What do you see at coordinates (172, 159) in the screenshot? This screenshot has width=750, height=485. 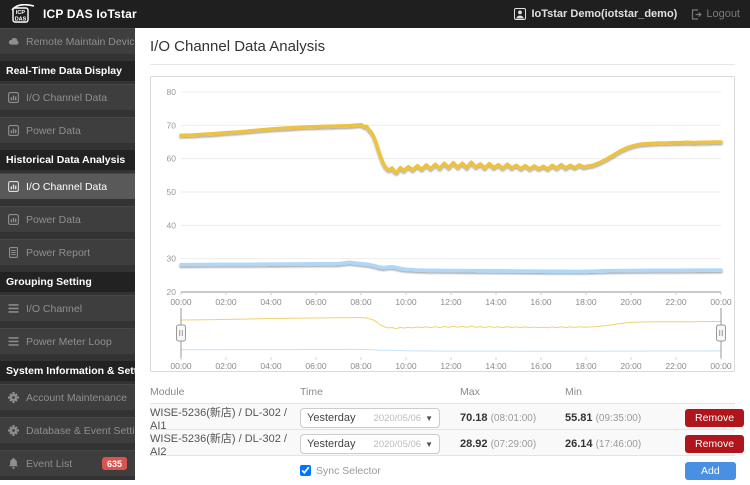 I see `y-tick-label: 60` at bounding box center [172, 159].